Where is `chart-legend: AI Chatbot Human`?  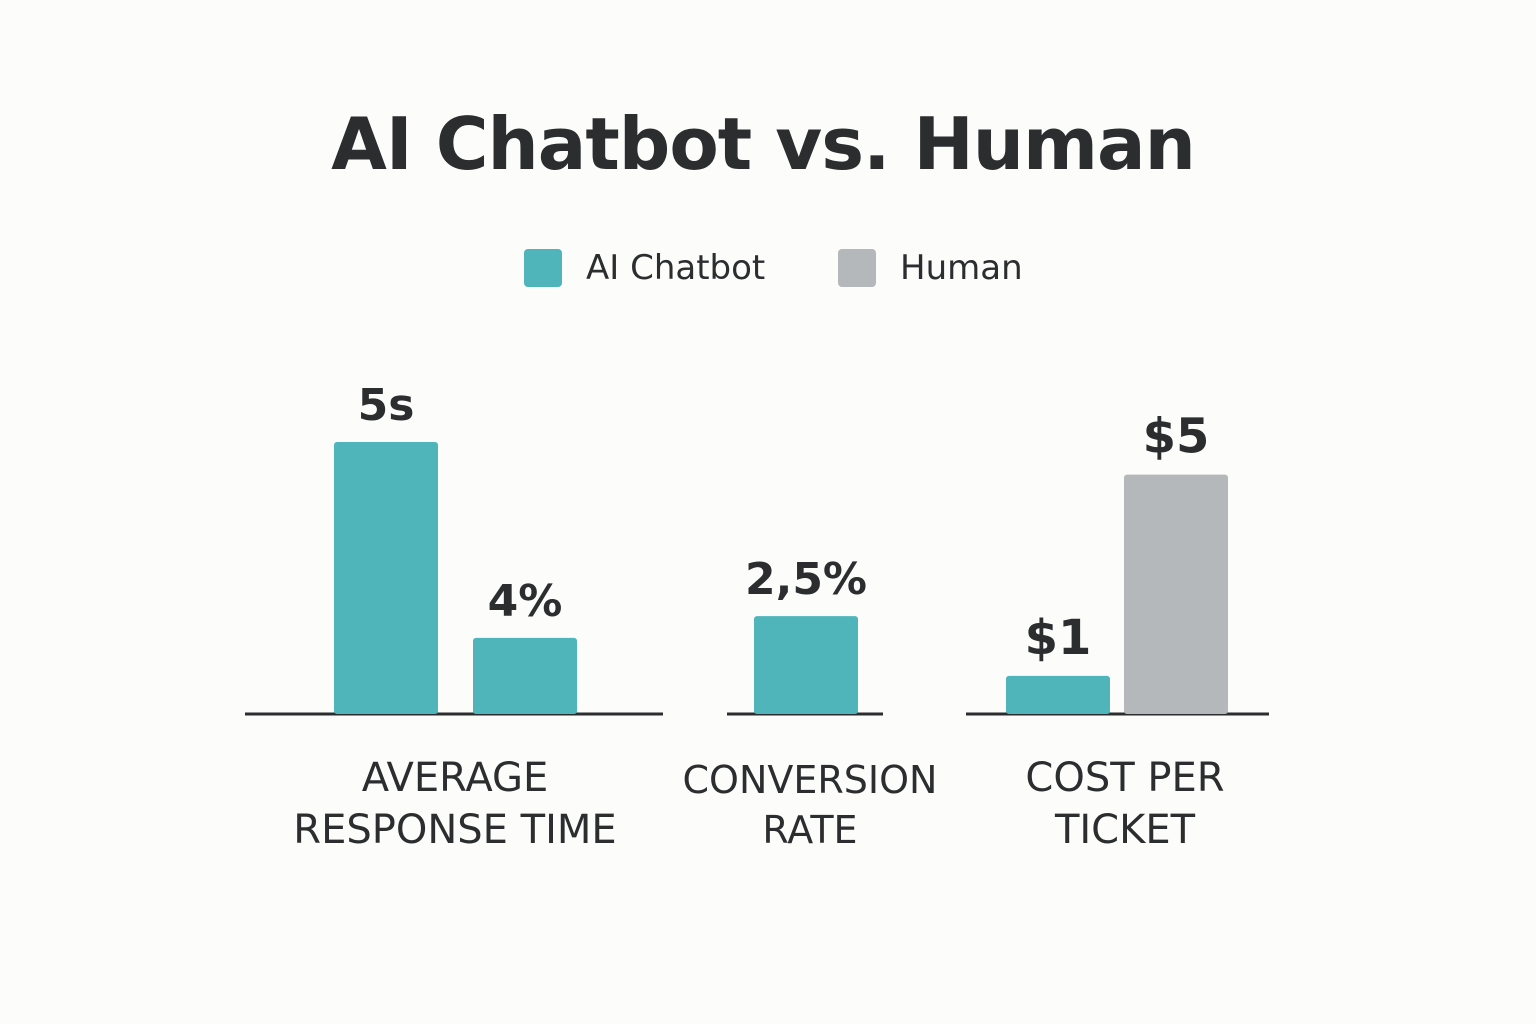
chart-legend: AI Chatbot Human is located at coordinates (768, 268).